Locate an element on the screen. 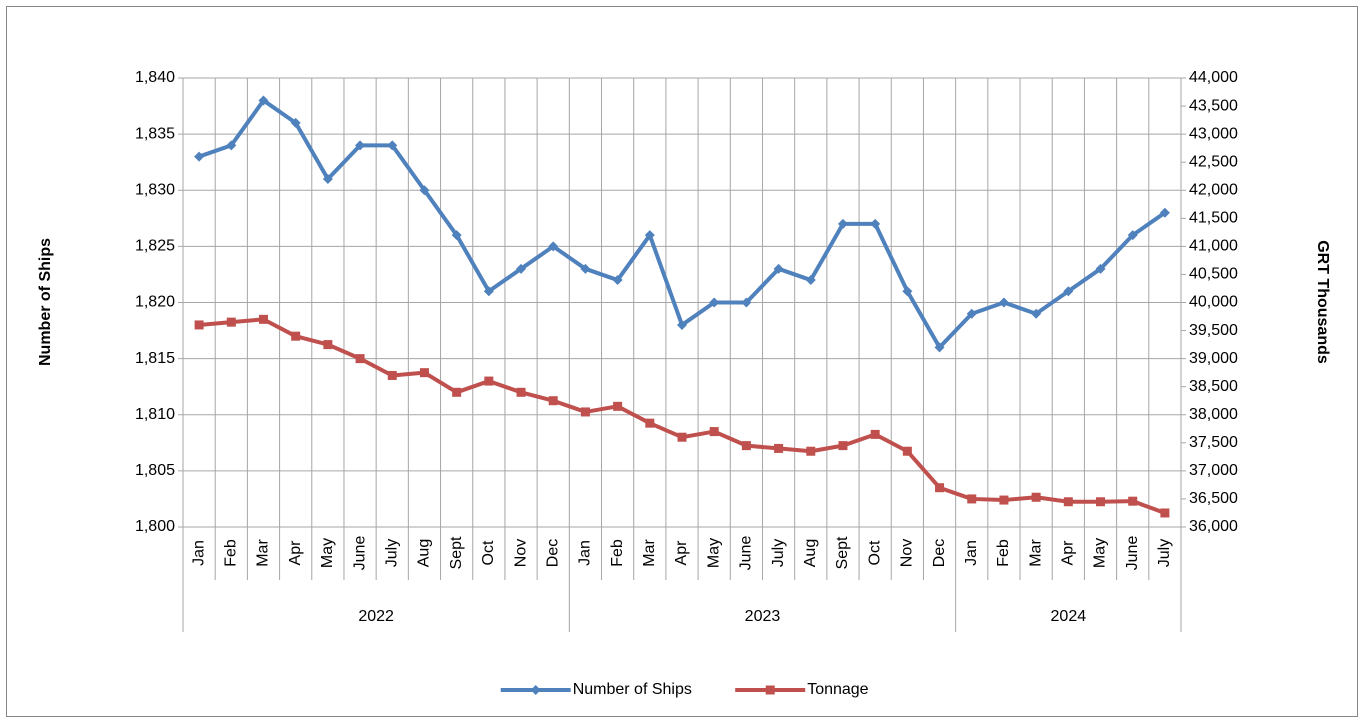 This screenshot has width=1365, height=720. x-tick-label: Nov is located at coordinates (907, 553).